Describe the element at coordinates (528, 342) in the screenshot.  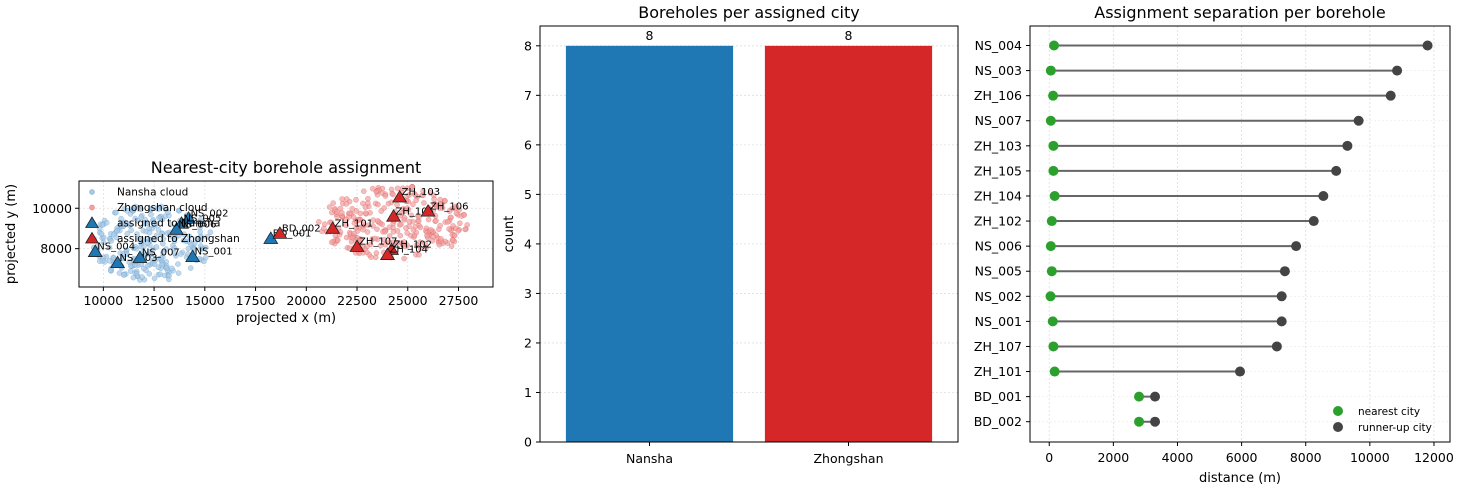
I see `y-tick-label: 2` at that location.